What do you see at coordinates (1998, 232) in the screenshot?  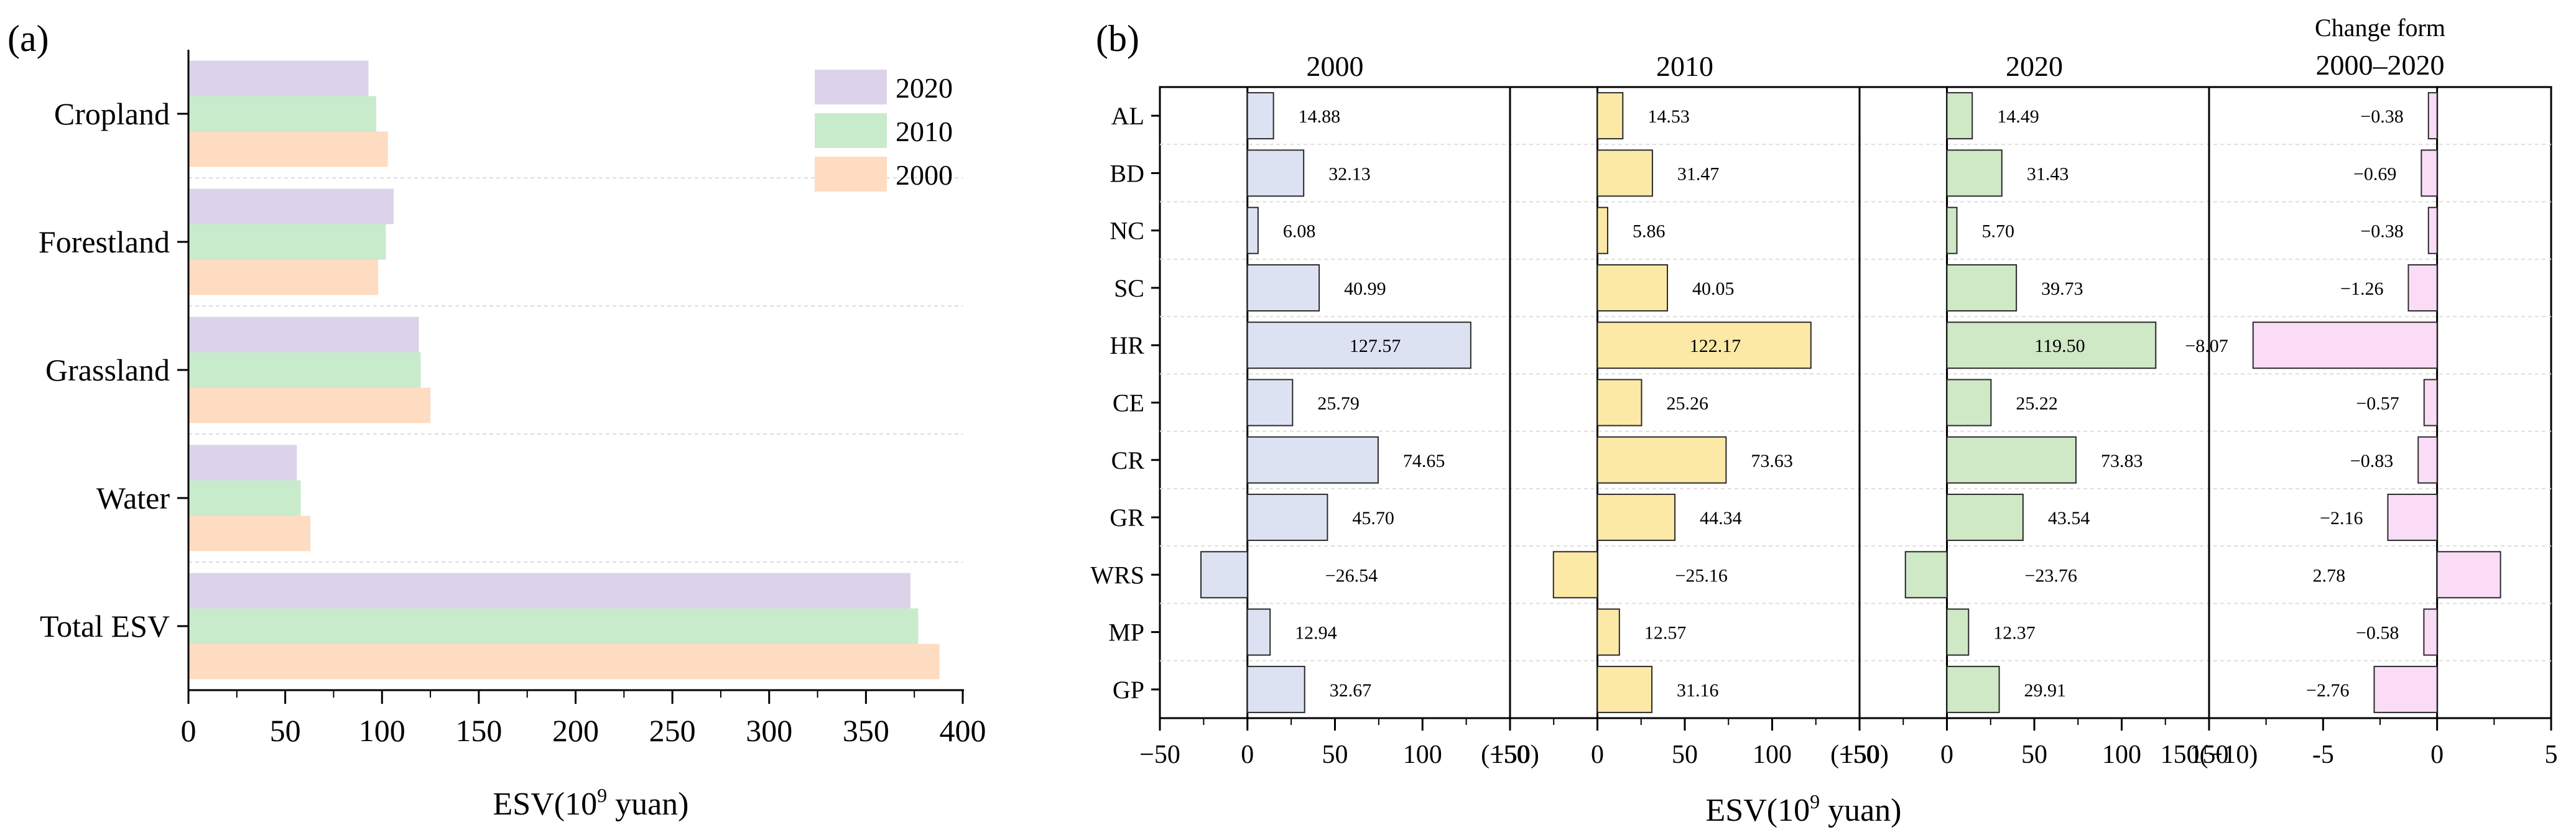 I see `value-label: 5.70` at bounding box center [1998, 232].